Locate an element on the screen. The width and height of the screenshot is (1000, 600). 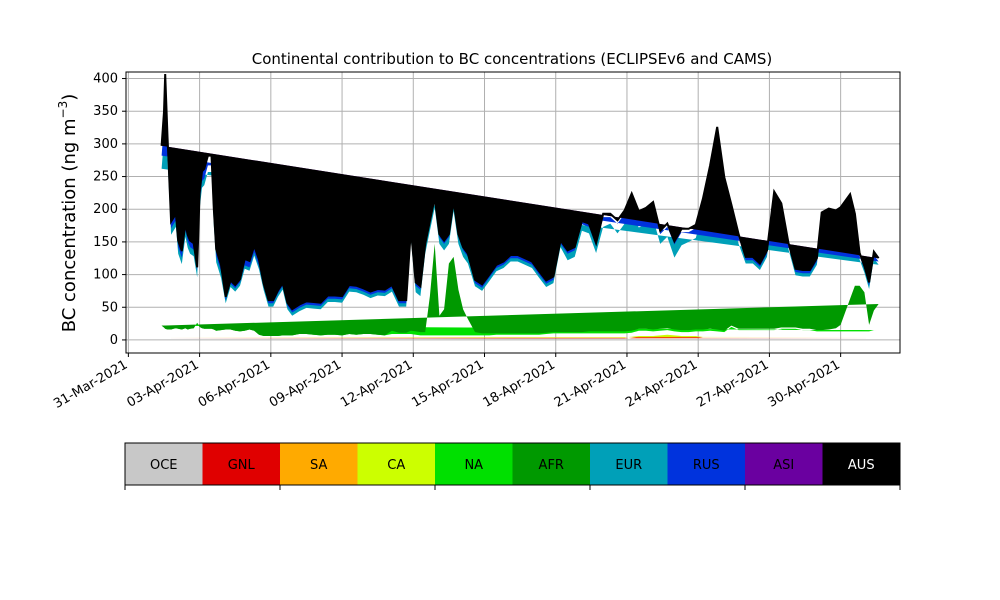
colorbar-swatch-aus is located at coordinates (861, 464).